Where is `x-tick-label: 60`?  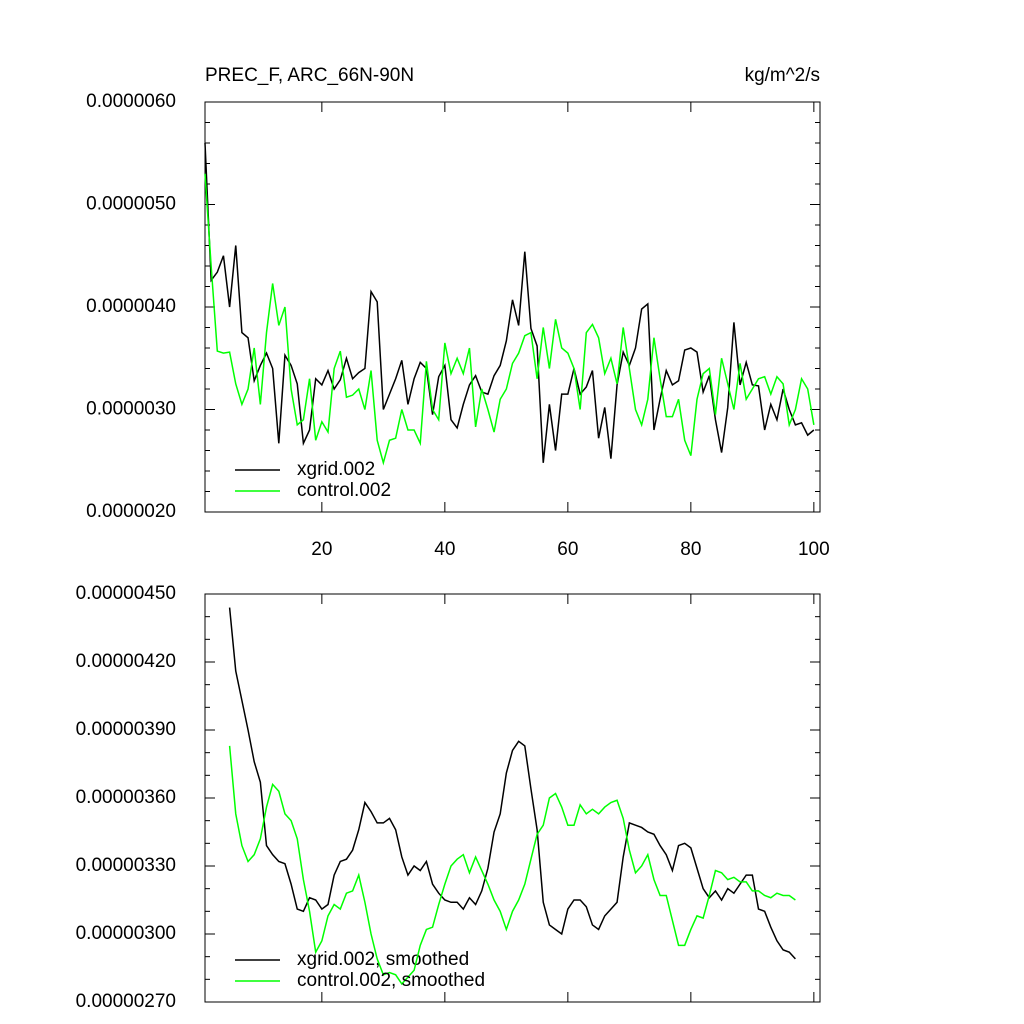 x-tick-label: 60 is located at coordinates (567, 549).